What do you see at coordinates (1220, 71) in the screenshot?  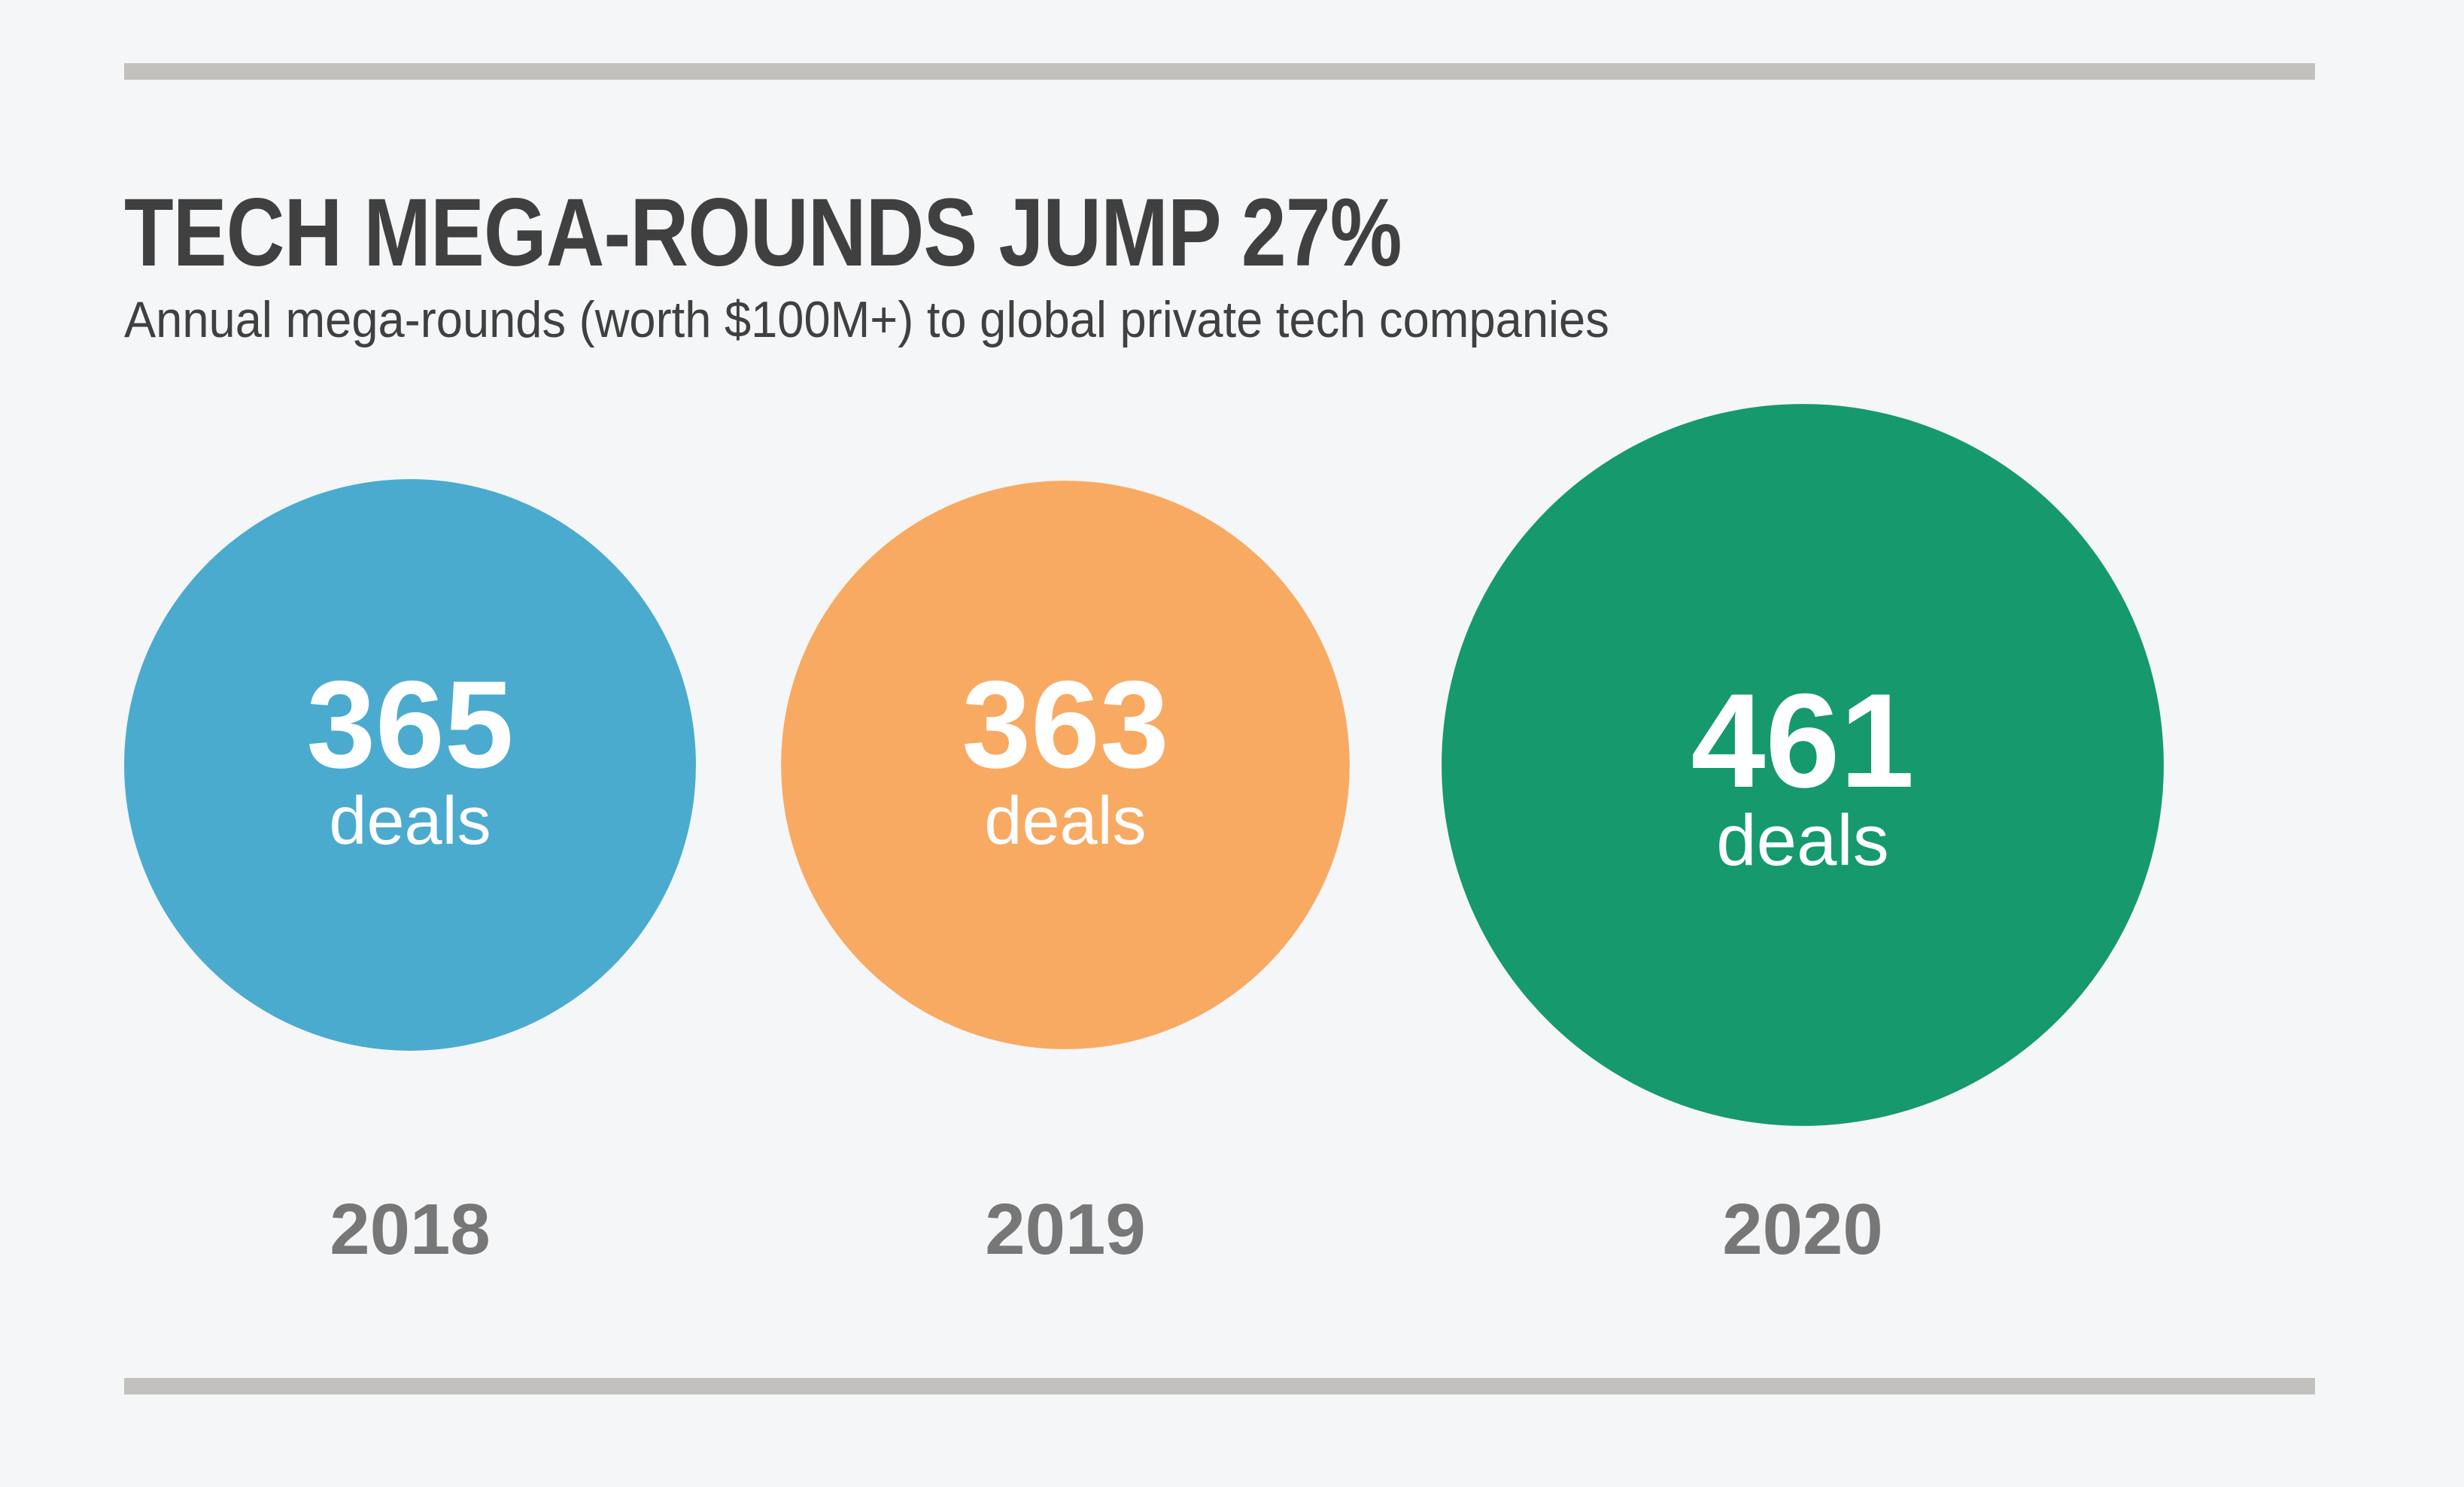 I see `top-rule` at bounding box center [1220, 71].